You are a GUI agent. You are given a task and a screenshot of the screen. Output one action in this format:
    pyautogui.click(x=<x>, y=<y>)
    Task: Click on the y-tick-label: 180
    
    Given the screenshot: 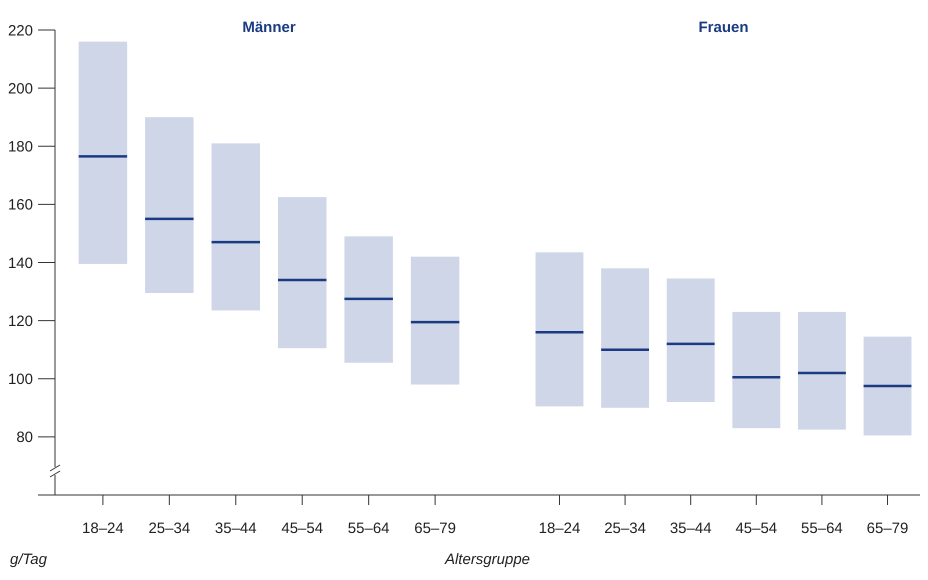 What is the action you would take?
    pyautogui.click(x=20, y=147)
    